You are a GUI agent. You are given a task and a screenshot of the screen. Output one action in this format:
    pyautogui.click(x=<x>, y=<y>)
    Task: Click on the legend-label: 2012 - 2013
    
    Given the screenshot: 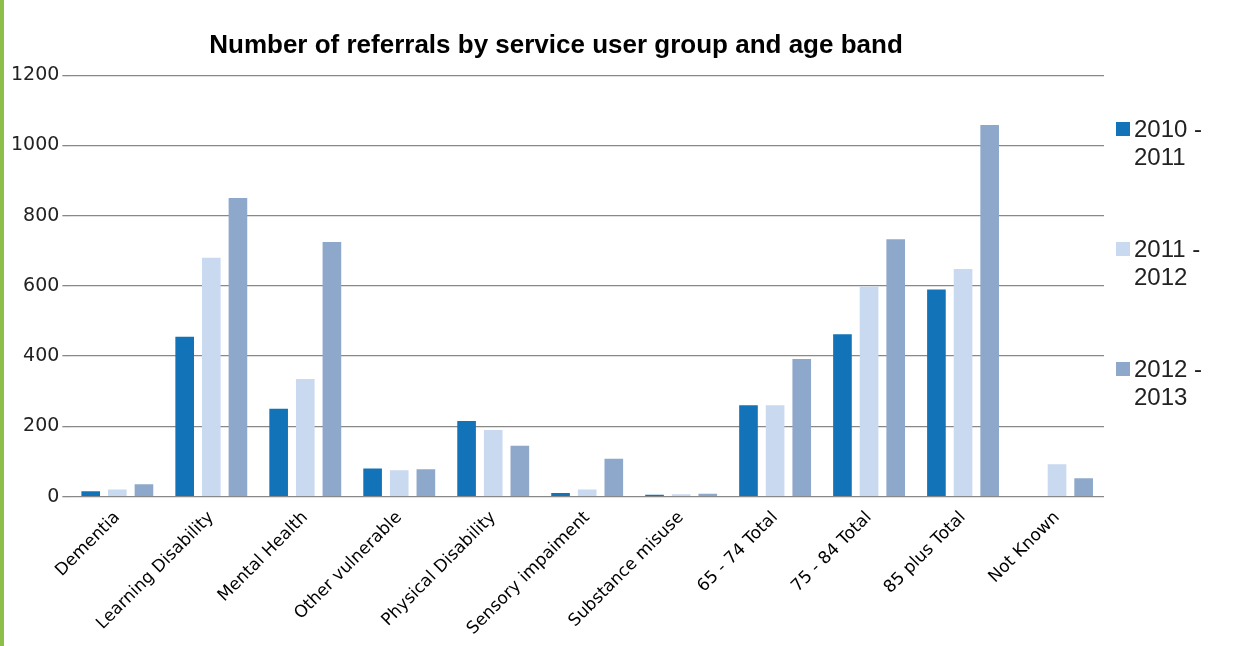 What is the action you would take?
    pyautogui.click(x=1169, y=383)
    